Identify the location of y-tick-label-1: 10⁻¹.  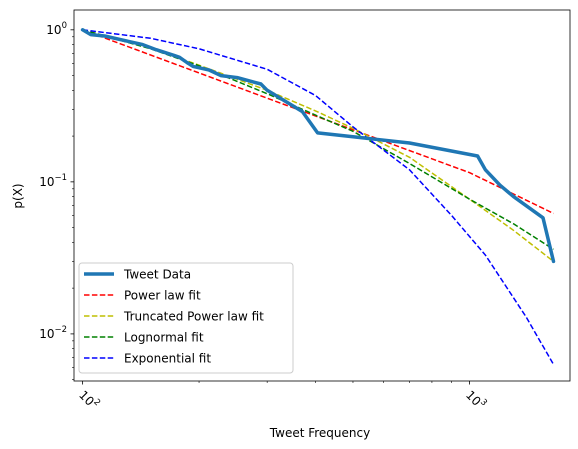
(53, 181).